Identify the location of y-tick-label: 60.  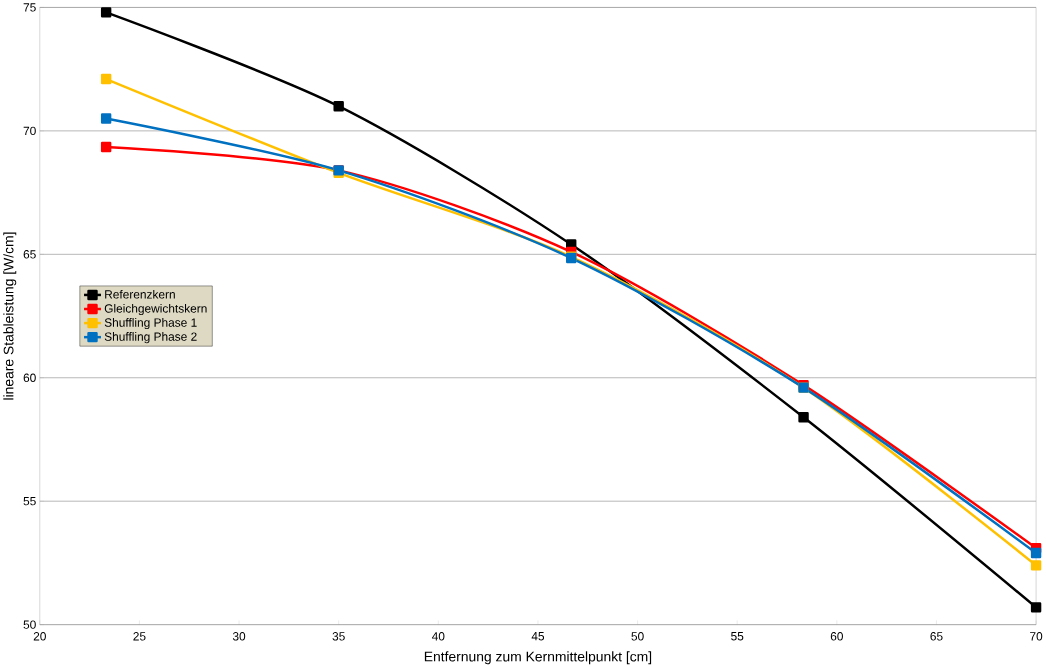
(29, 378).